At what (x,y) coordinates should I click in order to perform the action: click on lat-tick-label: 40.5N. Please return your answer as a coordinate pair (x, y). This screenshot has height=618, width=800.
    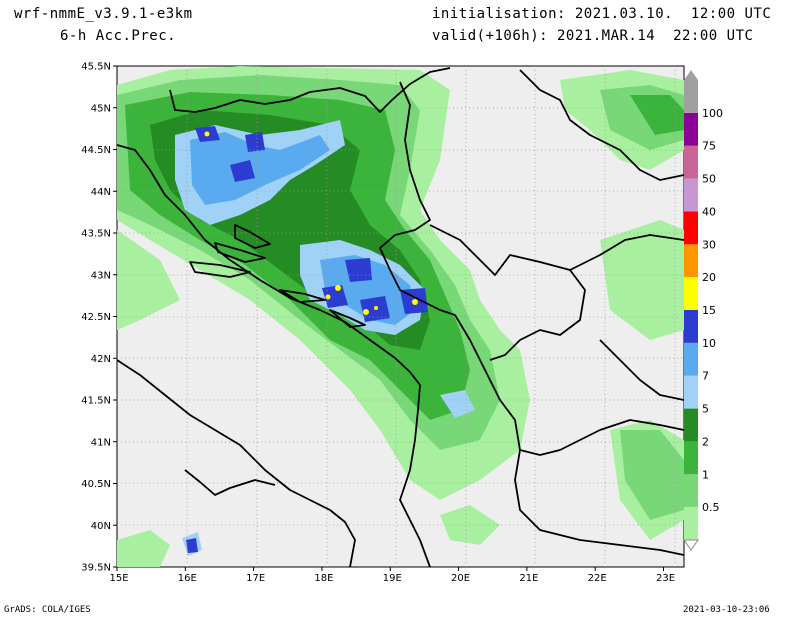
    Looking at the image, I should click on (96, 484).